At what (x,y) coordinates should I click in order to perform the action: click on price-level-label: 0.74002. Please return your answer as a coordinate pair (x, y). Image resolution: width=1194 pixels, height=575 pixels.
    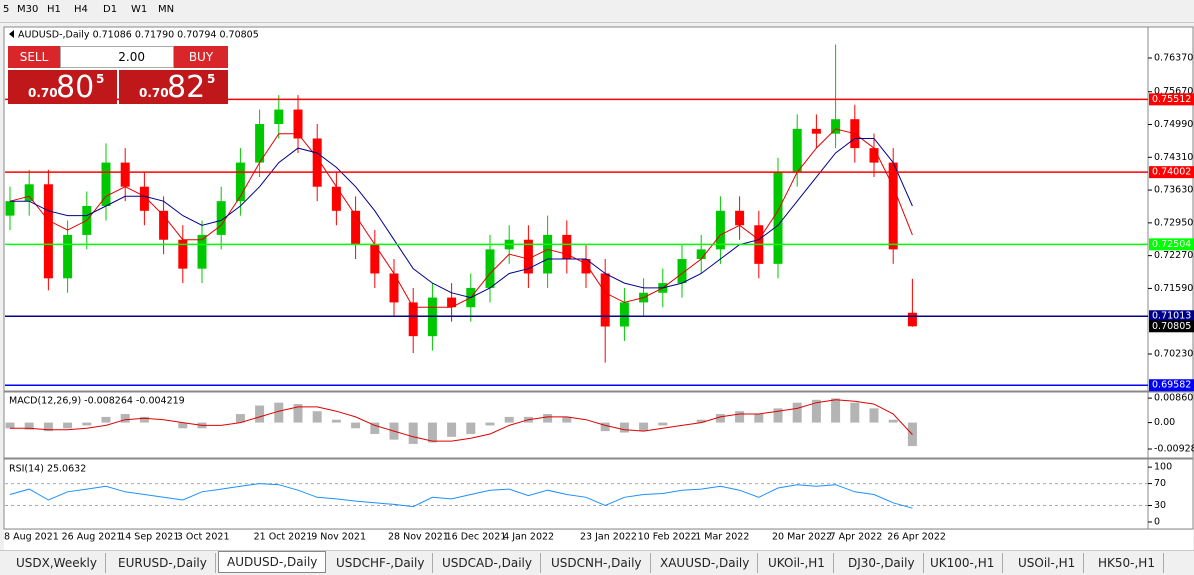
    Looking at the image, I should click on (1171, 172).